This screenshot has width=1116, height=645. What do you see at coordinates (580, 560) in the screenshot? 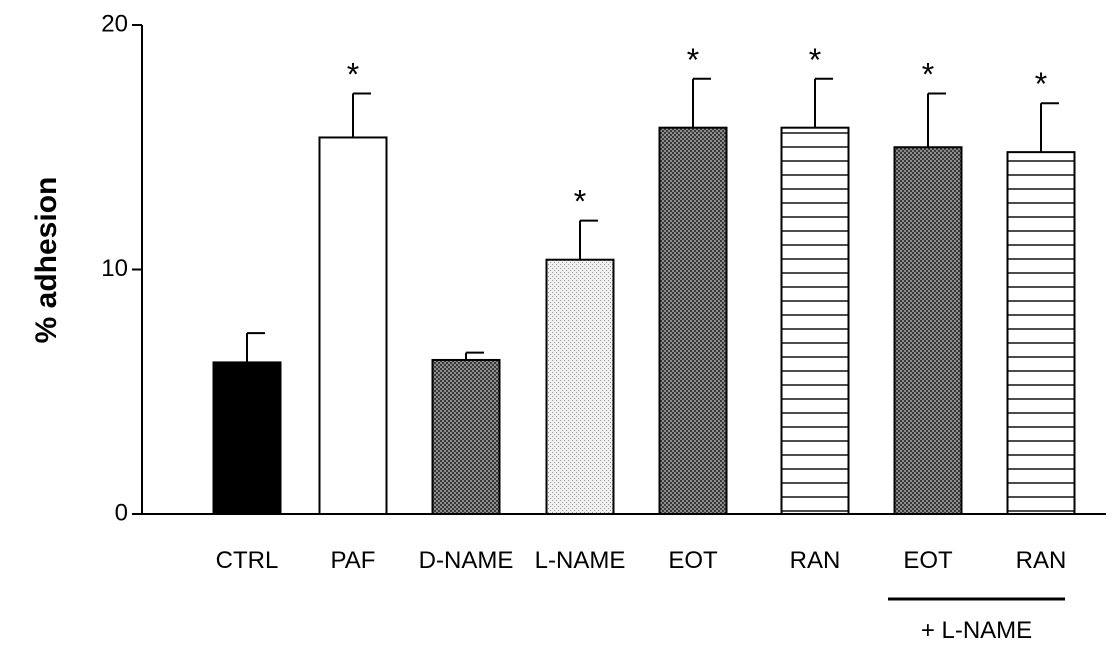
I see `category-label: L-NAME` at bounding box center [580, 560].